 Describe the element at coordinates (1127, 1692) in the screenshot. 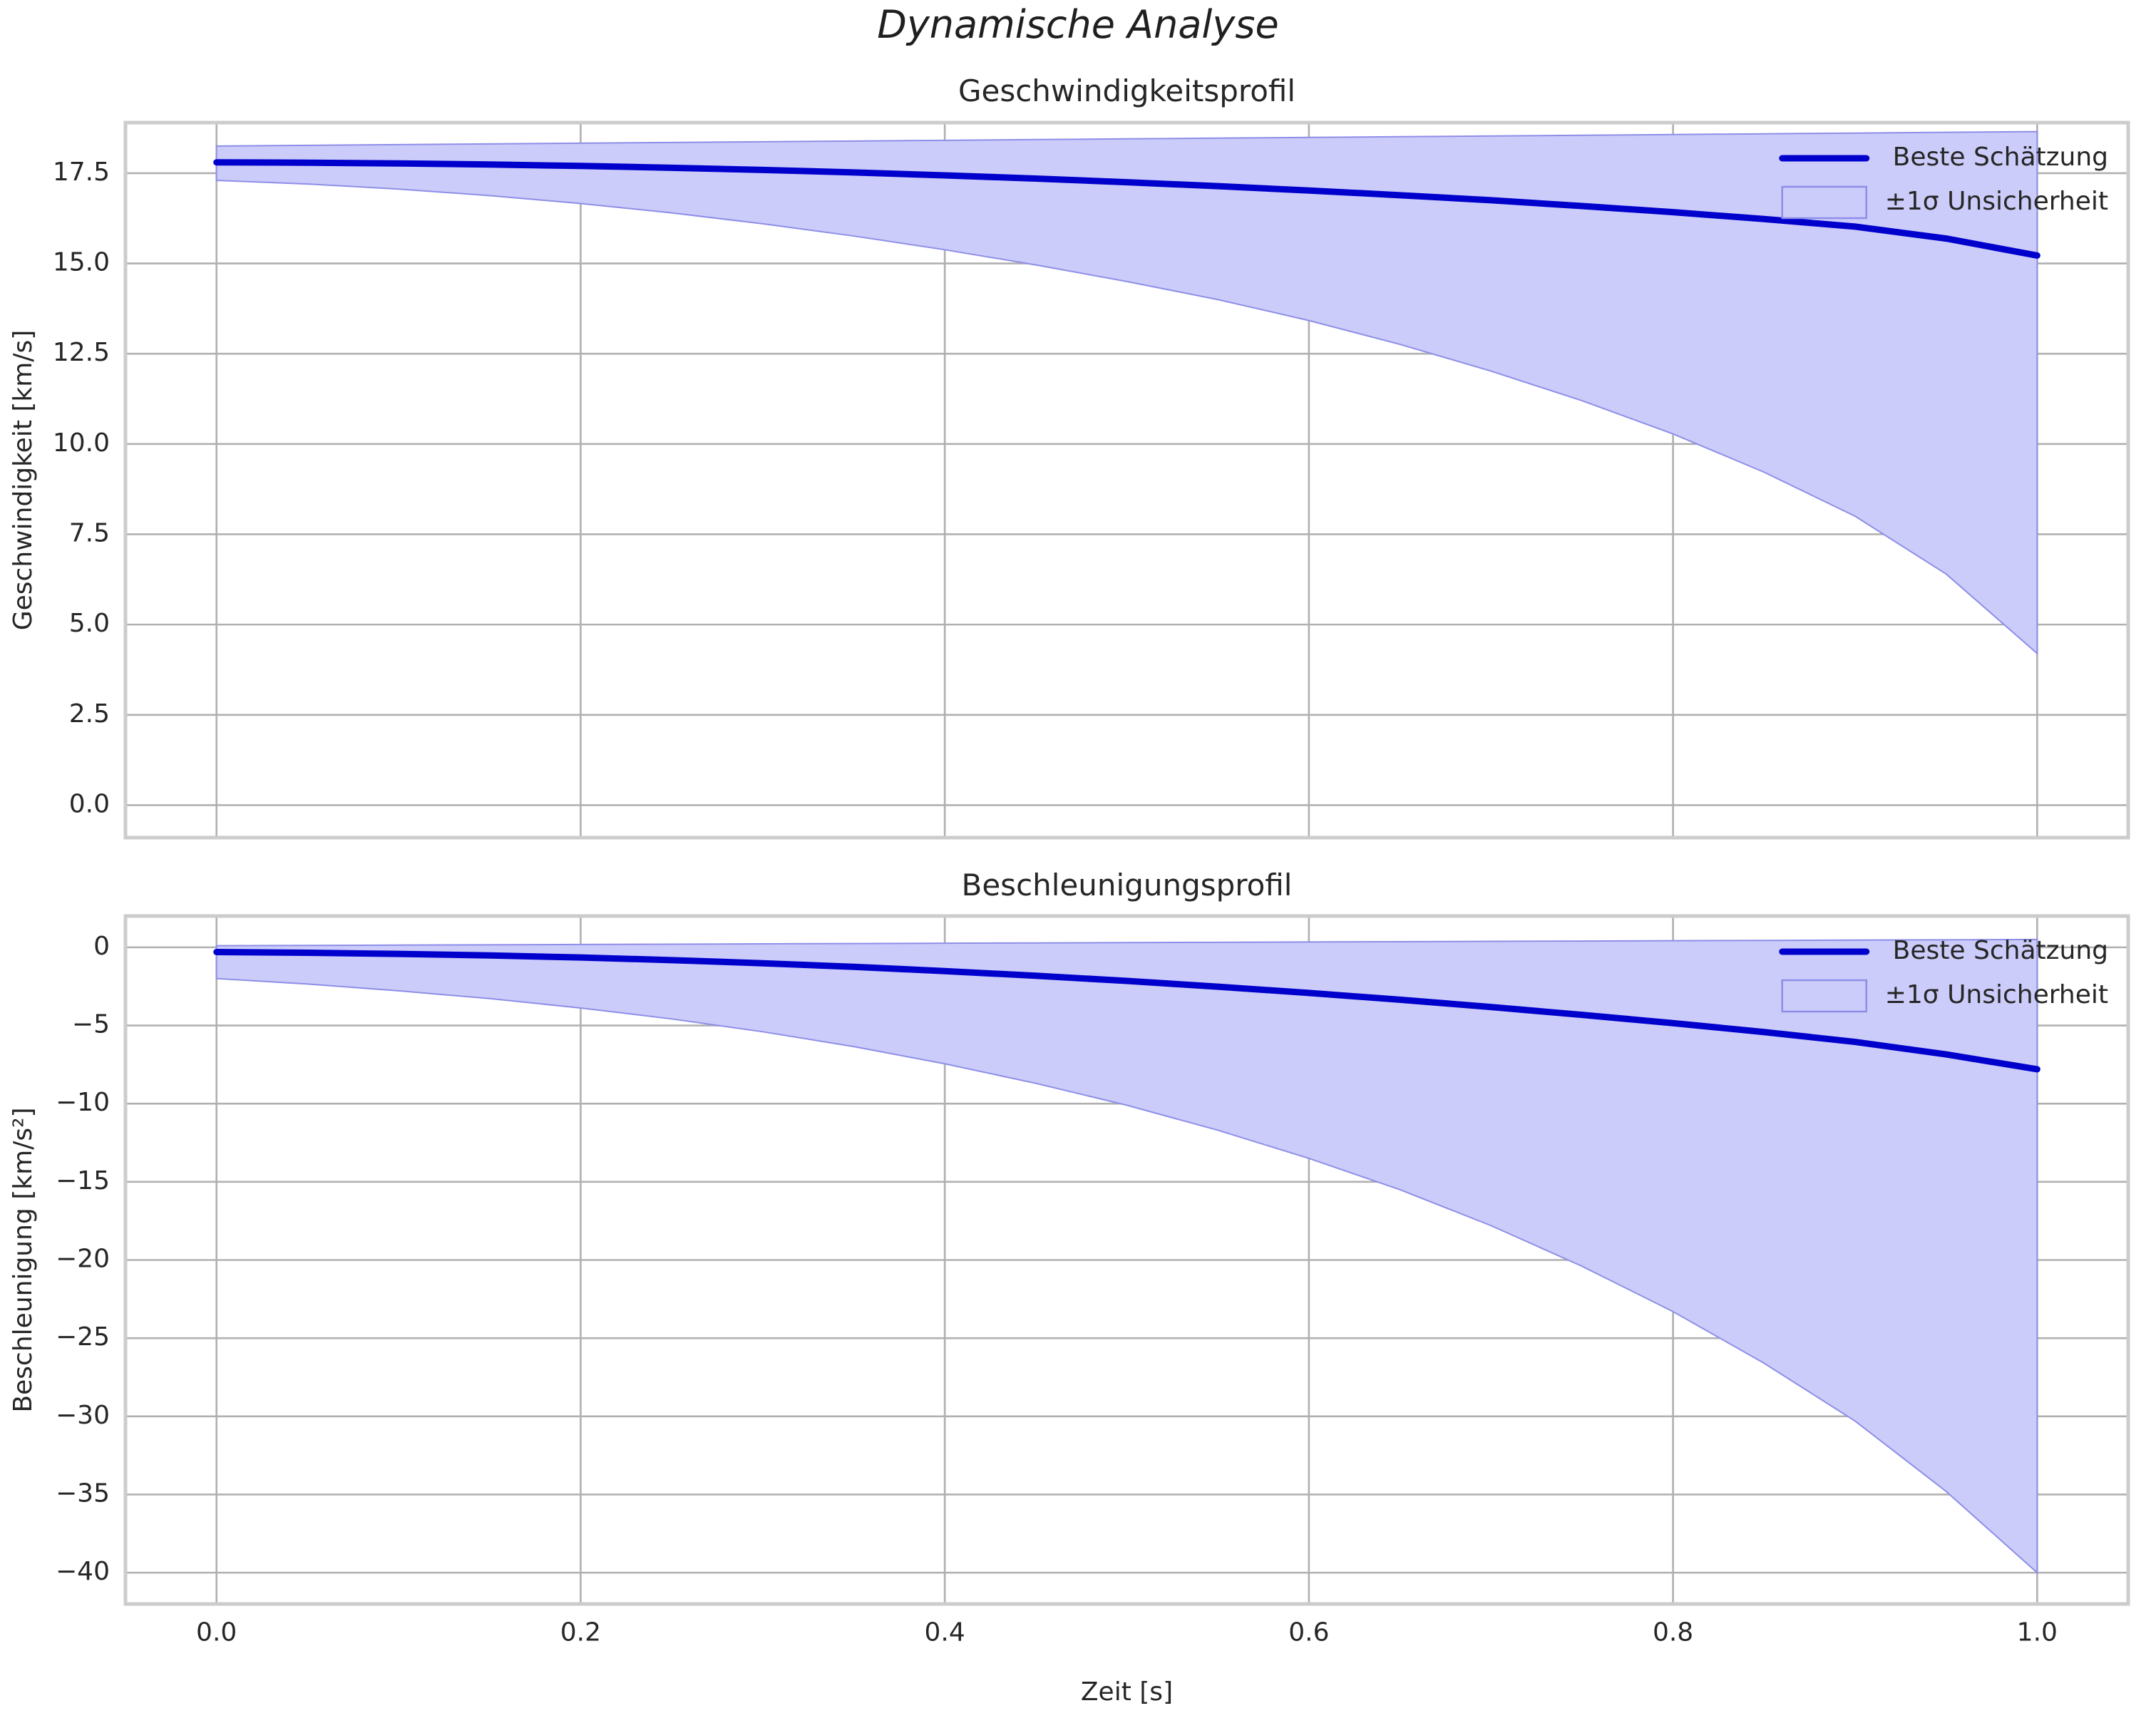

I see `x-axis-label: Zeit [s]` at that location.